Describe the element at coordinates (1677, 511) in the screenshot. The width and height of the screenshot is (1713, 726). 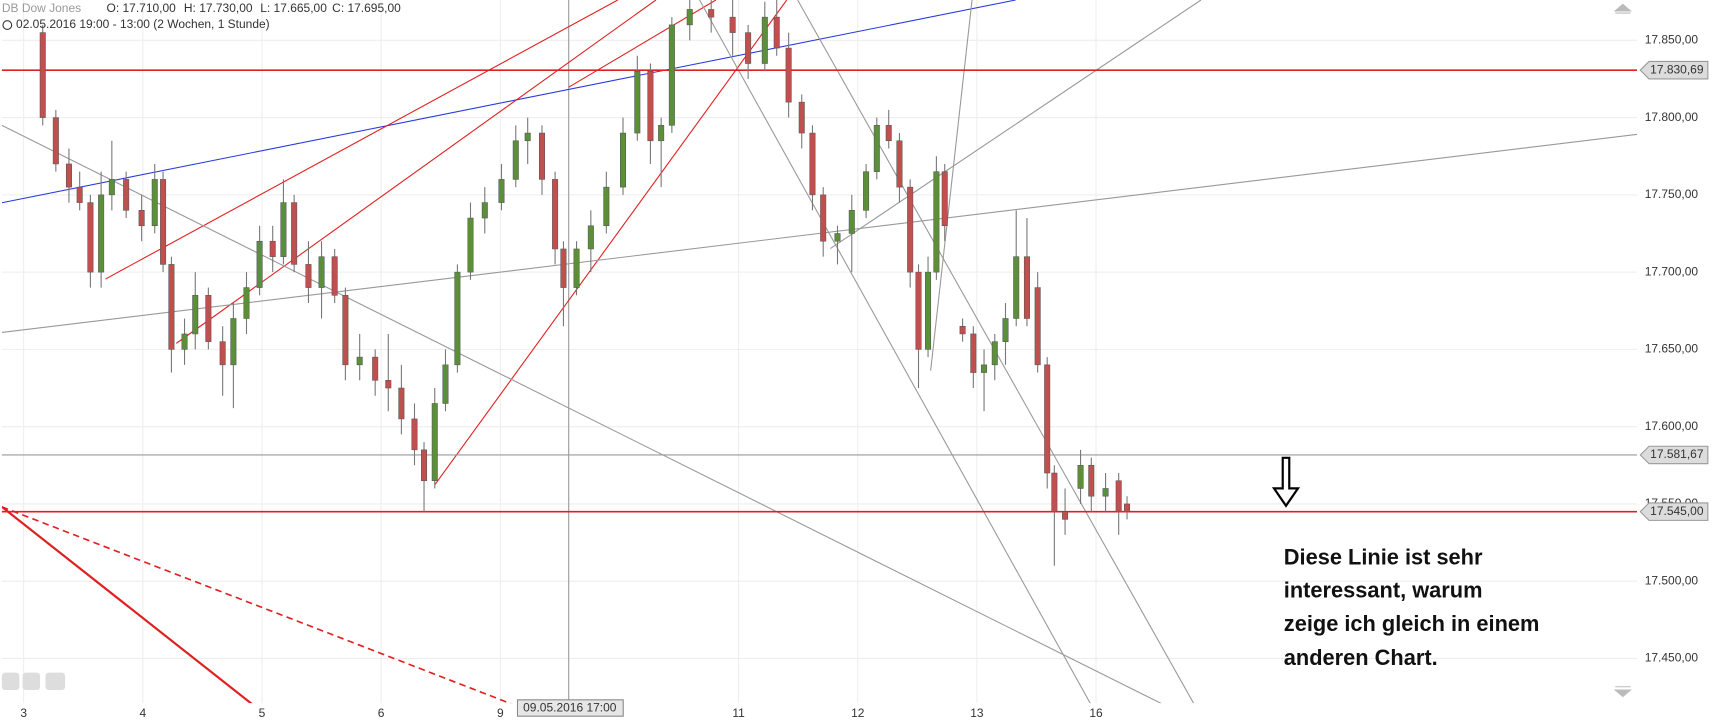
I see `level-label: 17.545,00` at that location.